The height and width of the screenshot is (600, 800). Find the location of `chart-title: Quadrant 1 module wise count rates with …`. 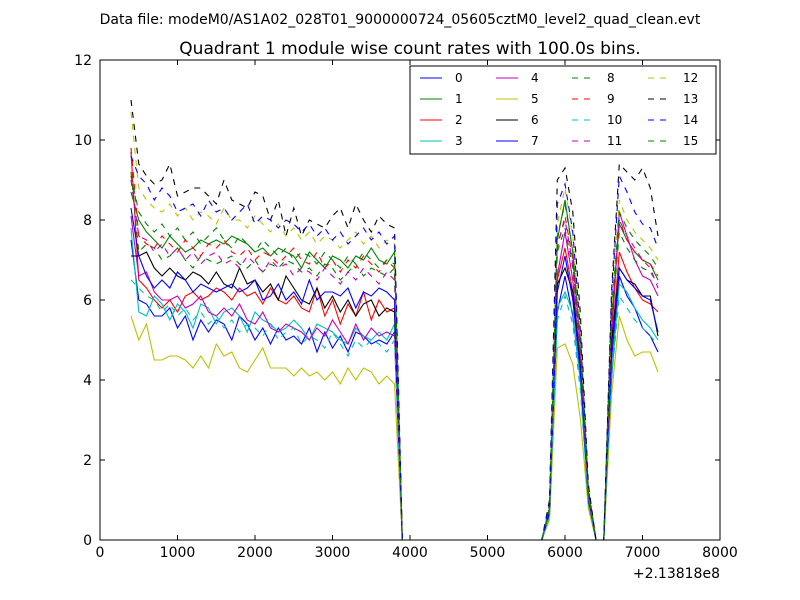

chart-title: Quadrant 1 module wise count rates with … is located at coordinates (409, 49).